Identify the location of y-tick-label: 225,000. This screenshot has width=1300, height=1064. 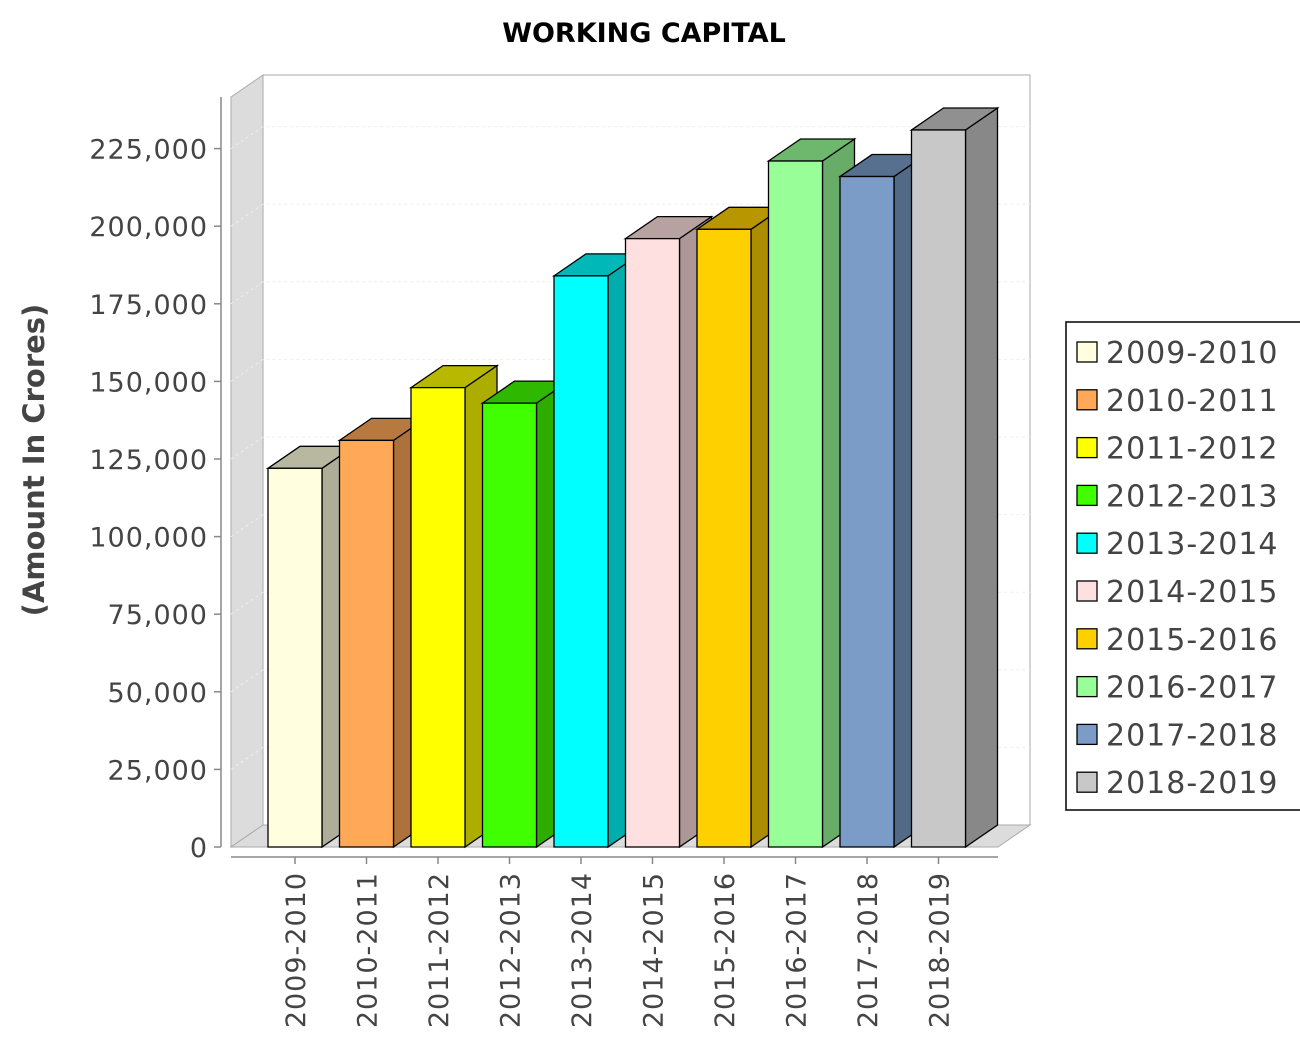
(148, 150).